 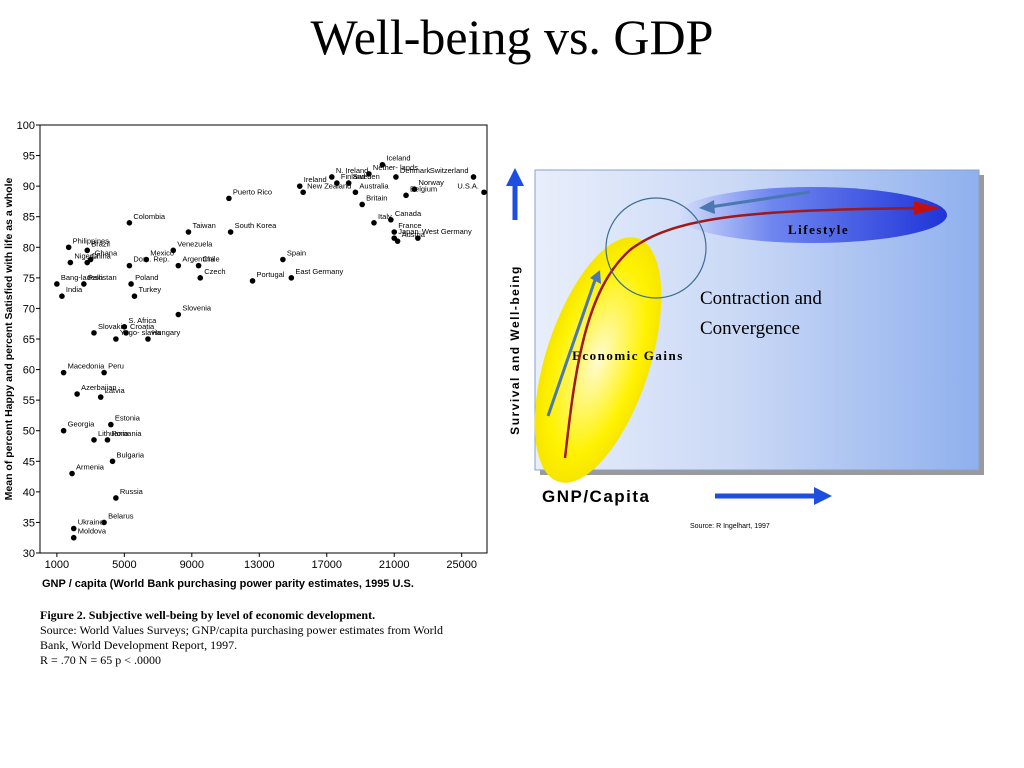 I want to click on point-label: Slovenia, so click(x=197, y=308).